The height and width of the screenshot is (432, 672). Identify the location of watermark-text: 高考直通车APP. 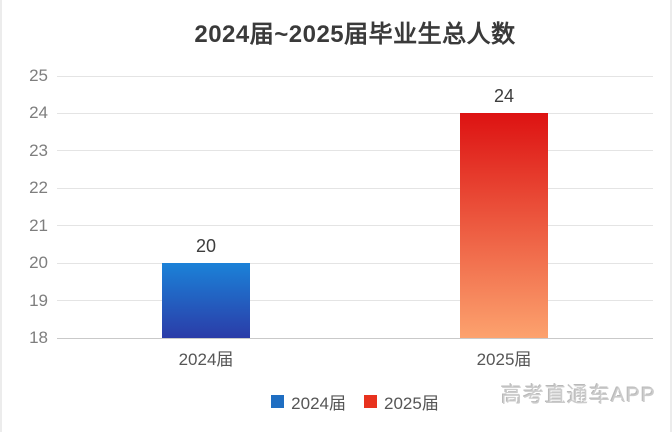
(578, 395).